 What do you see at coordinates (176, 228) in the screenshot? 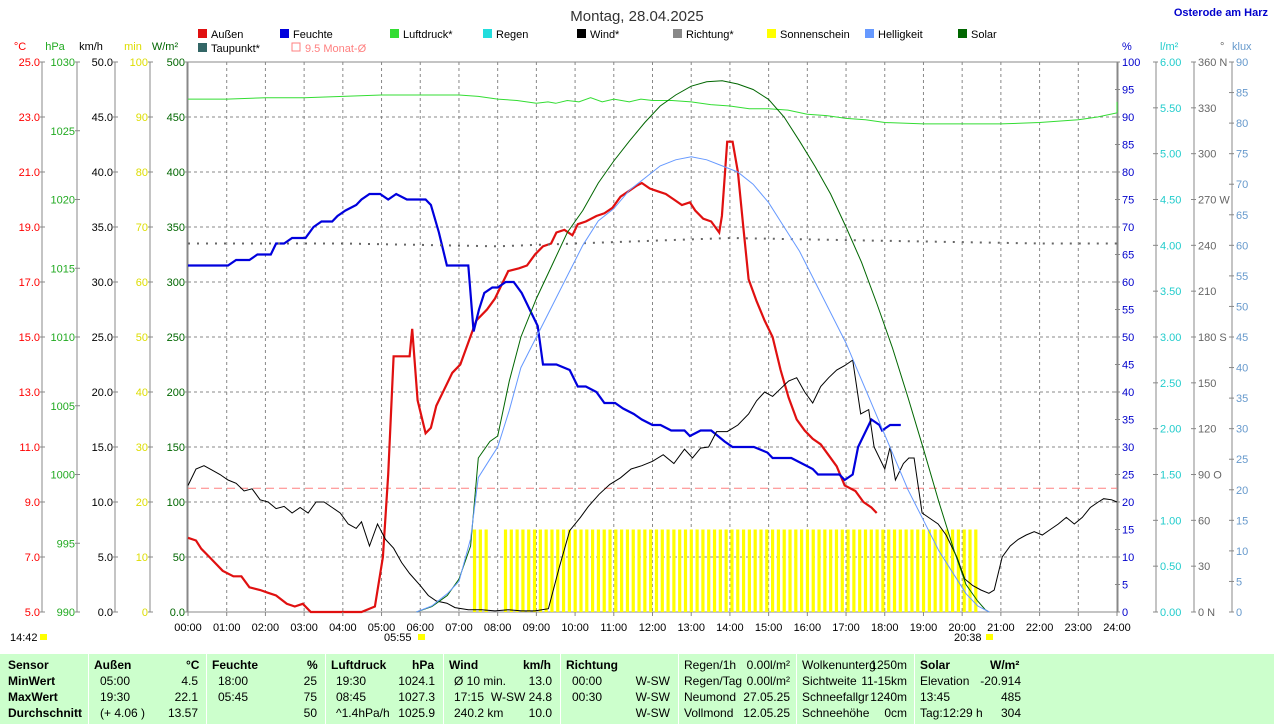
I see `axis-tick-label: 350` at bounding box center [176, 228].